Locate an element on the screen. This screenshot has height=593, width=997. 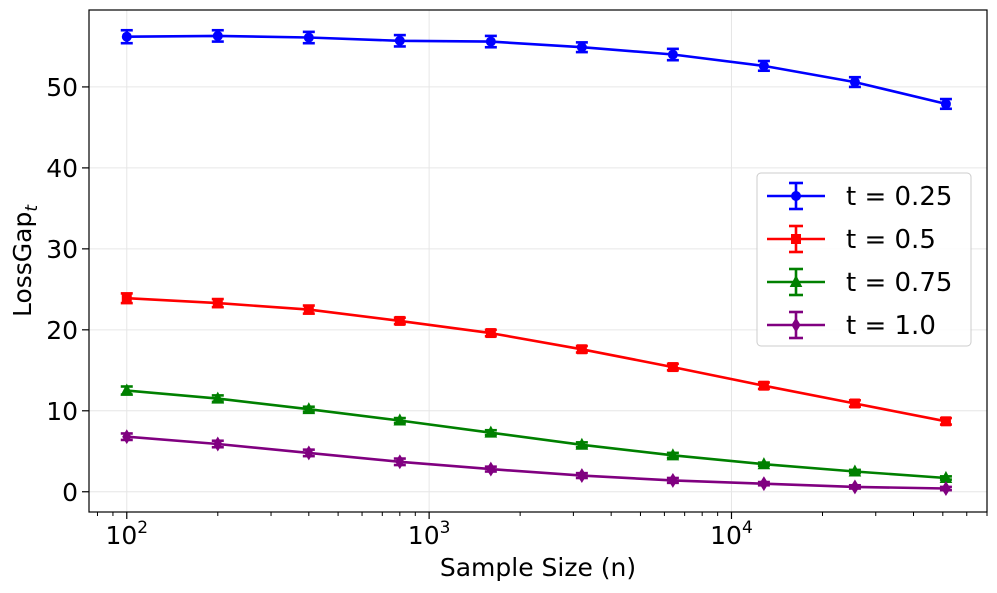
x-tick-label: 10⁴ is located at coordinates (731, 534).